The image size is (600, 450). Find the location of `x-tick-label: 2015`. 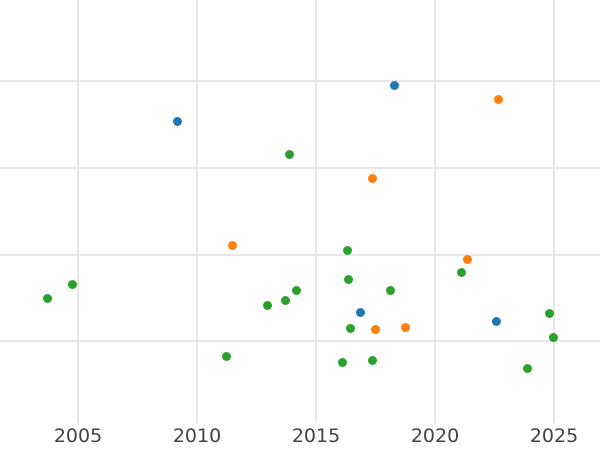

x-tick-label: 2015 is located at coordinates (316, 436).